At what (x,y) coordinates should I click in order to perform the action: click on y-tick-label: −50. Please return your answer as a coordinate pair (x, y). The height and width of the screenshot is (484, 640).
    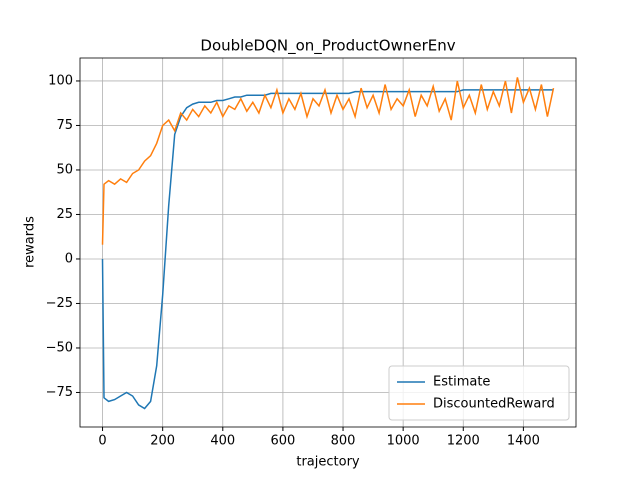
    Looking at the image, I should click on (59, 347).